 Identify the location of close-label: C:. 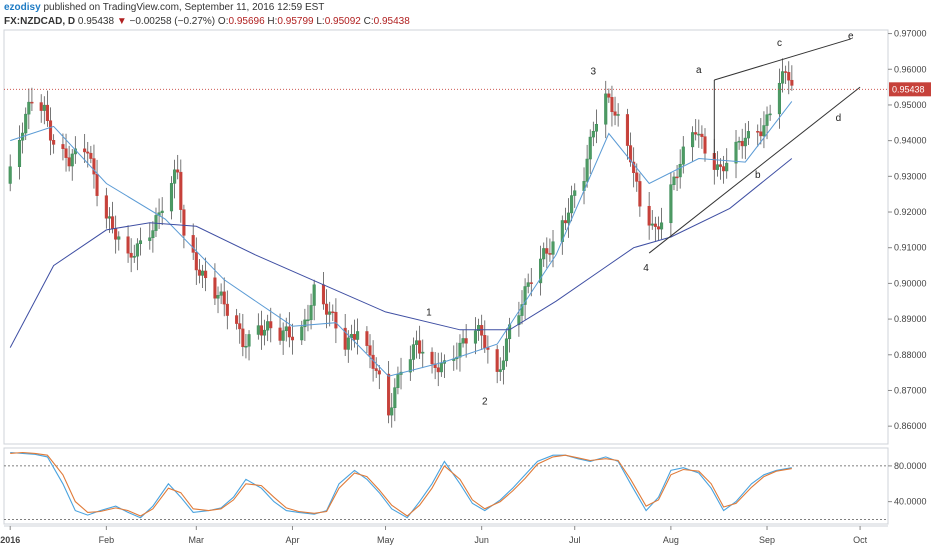
(368, 21).